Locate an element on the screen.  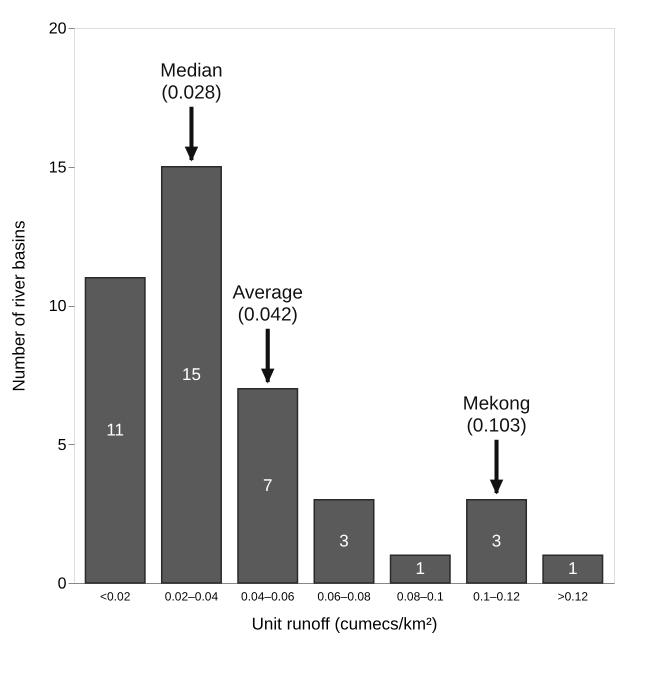
x-tick-label: 0.1–0.12 is located at coordinates (496, 597).